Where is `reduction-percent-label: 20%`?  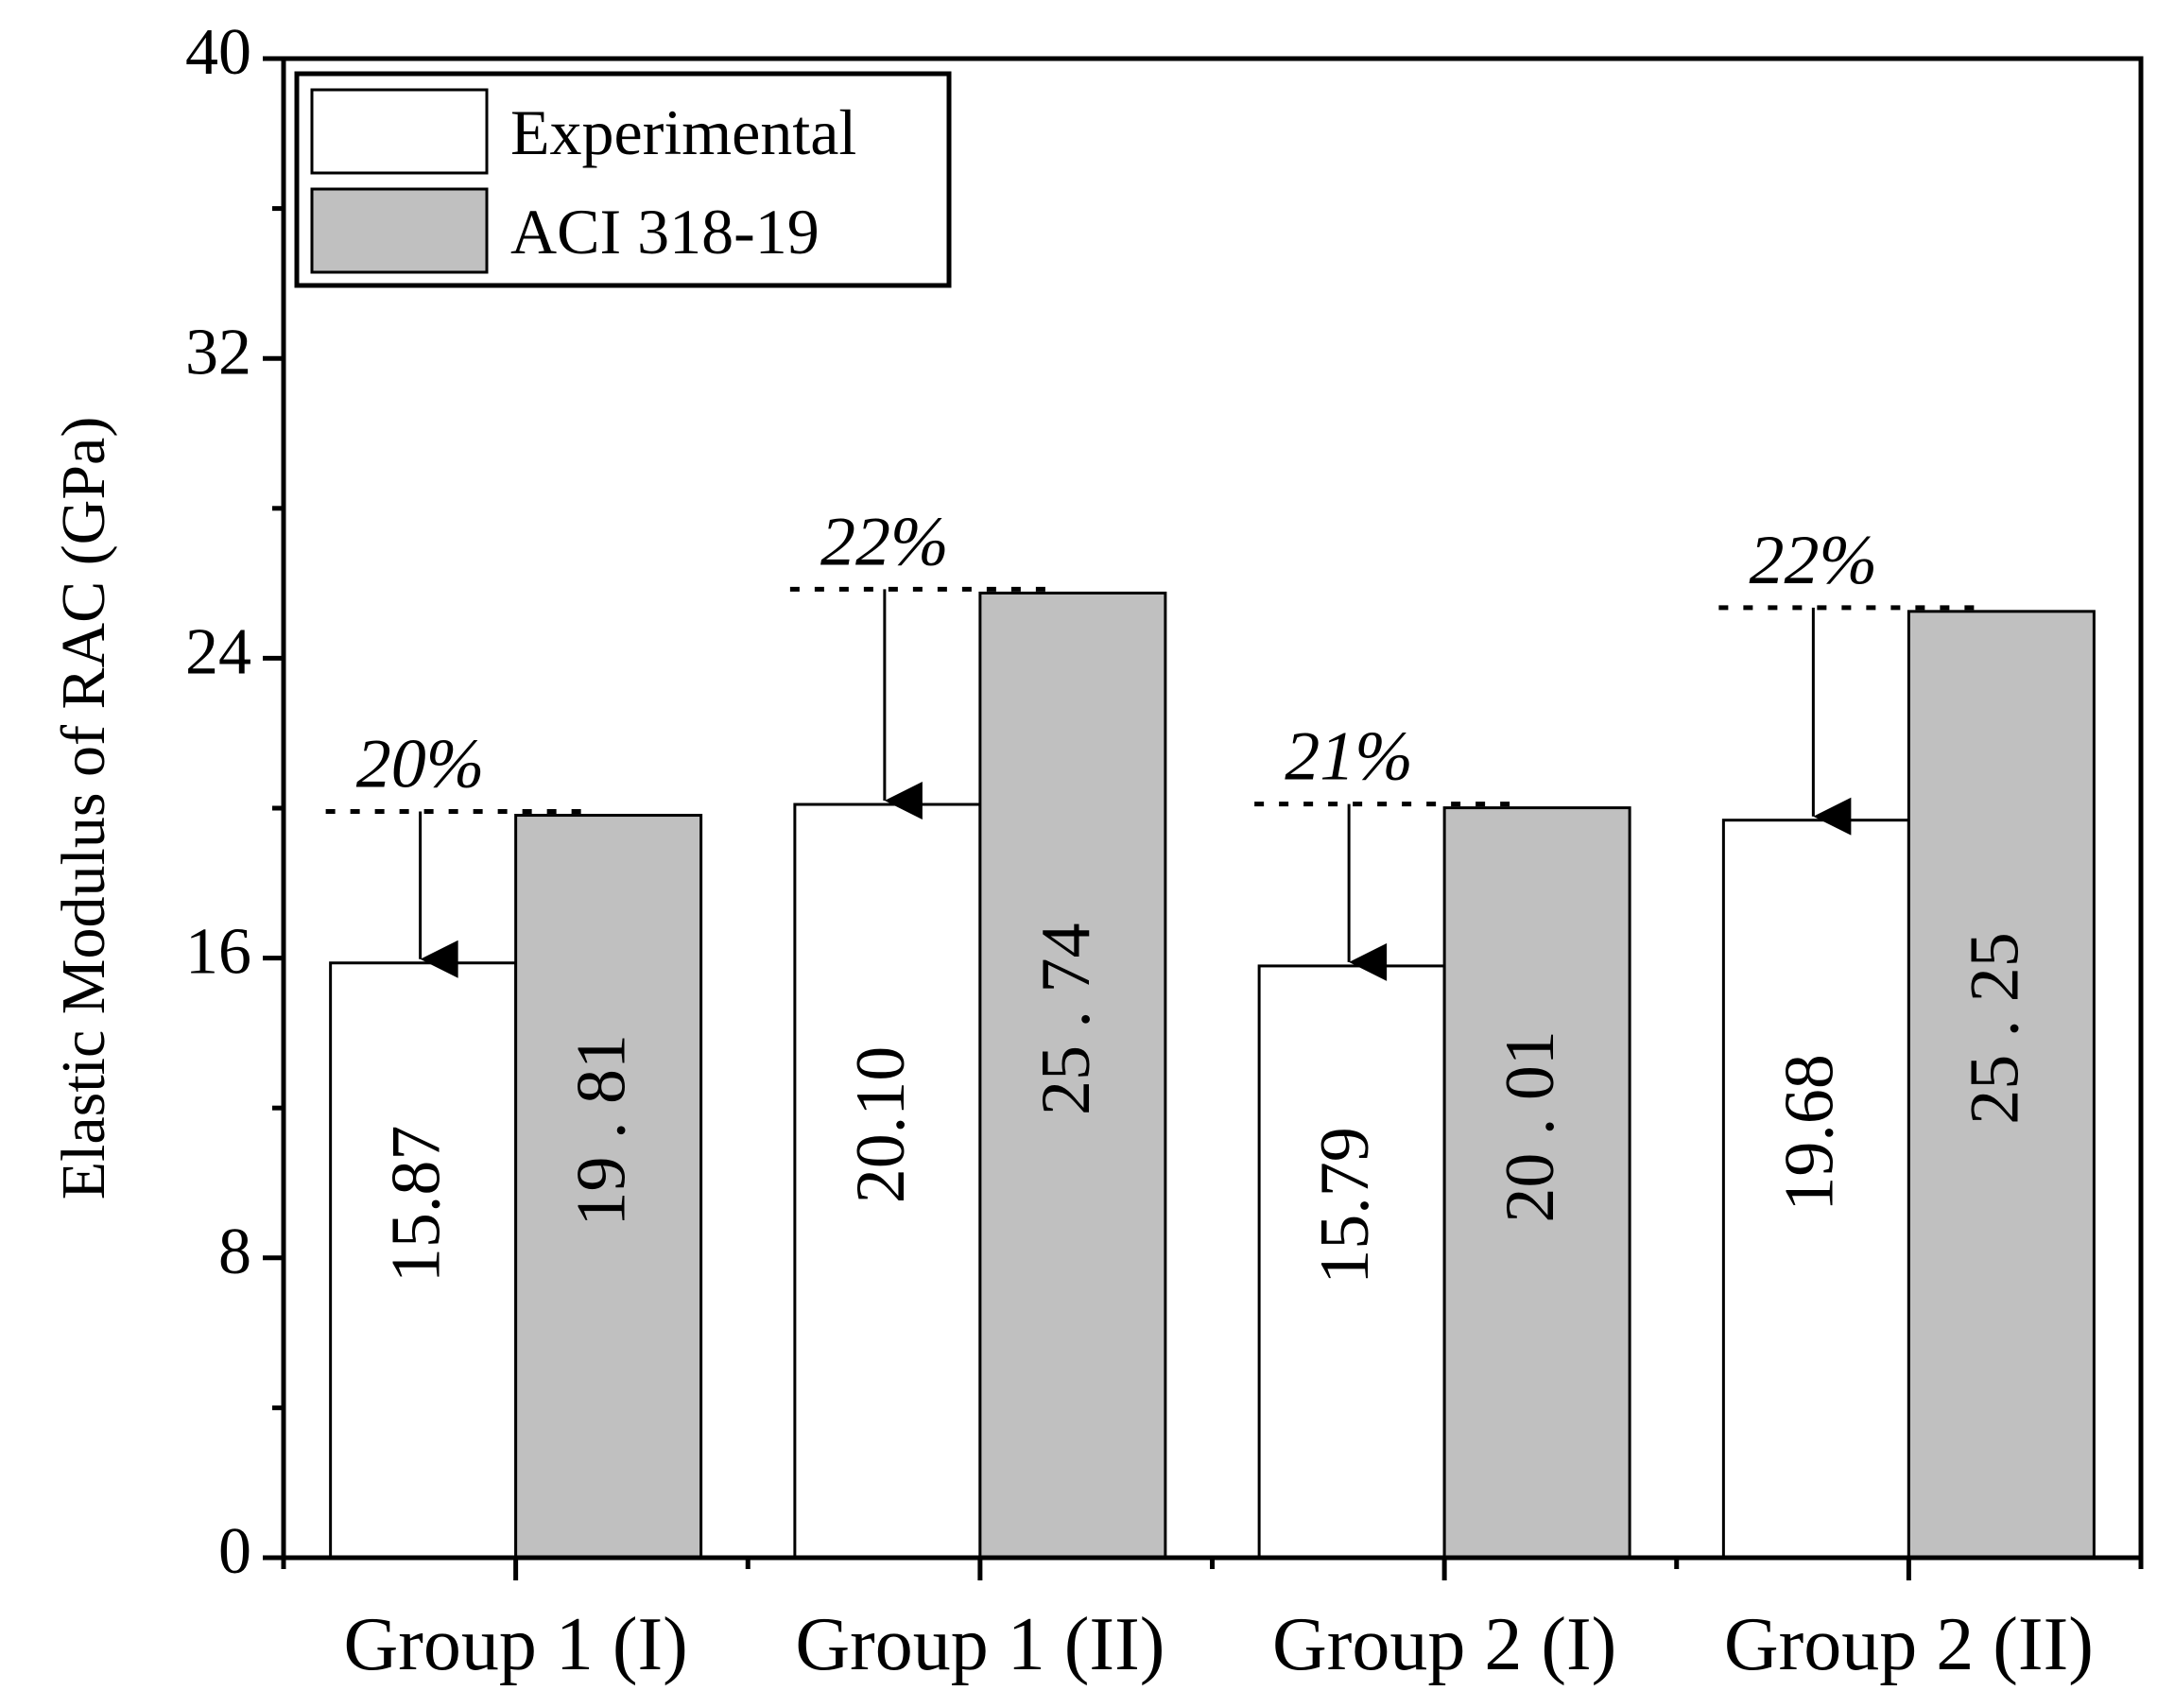
reduction-percent-label: 20% is located at coordinates (420, 764).